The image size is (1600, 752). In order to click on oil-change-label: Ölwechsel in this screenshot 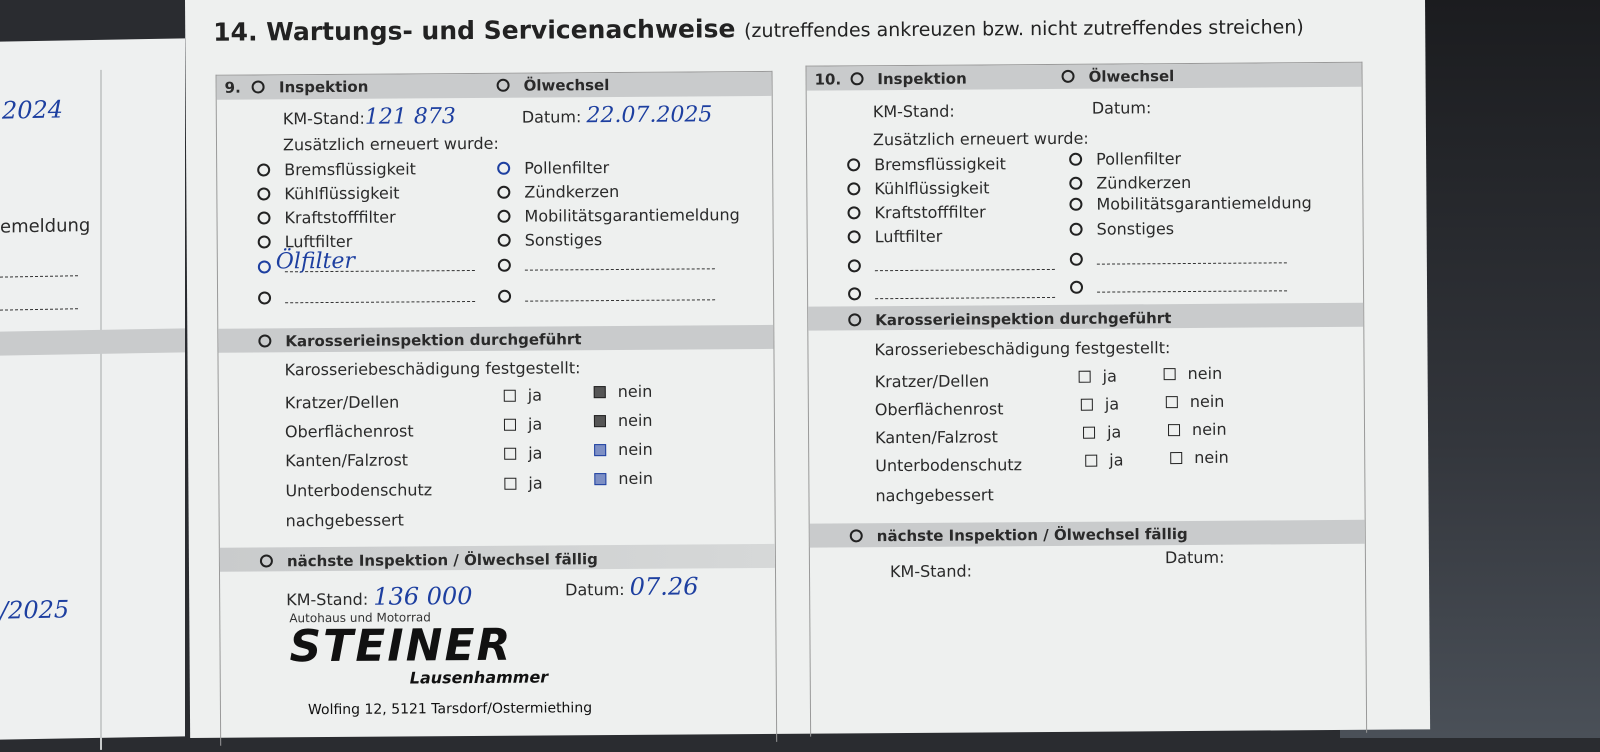, I will do `click(566, 85)`.